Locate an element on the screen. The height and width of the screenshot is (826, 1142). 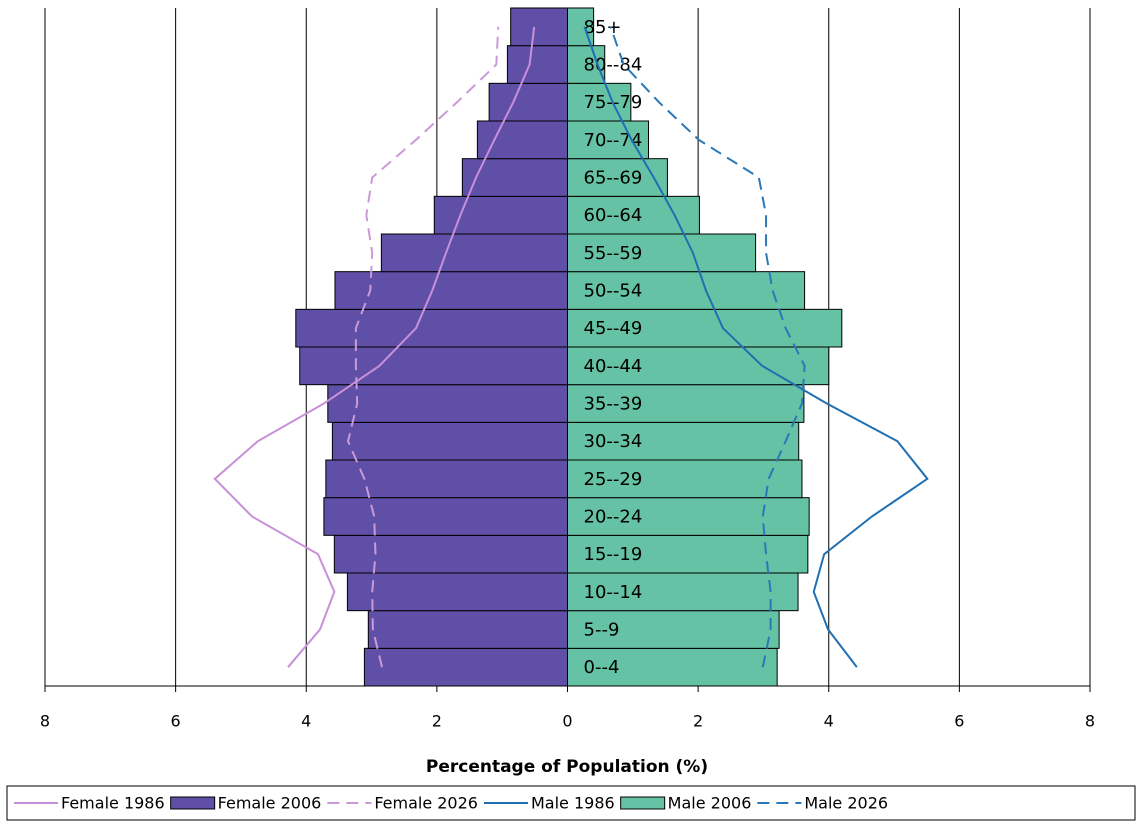
category-label: 60--64 is located at coordinates (613, 215).